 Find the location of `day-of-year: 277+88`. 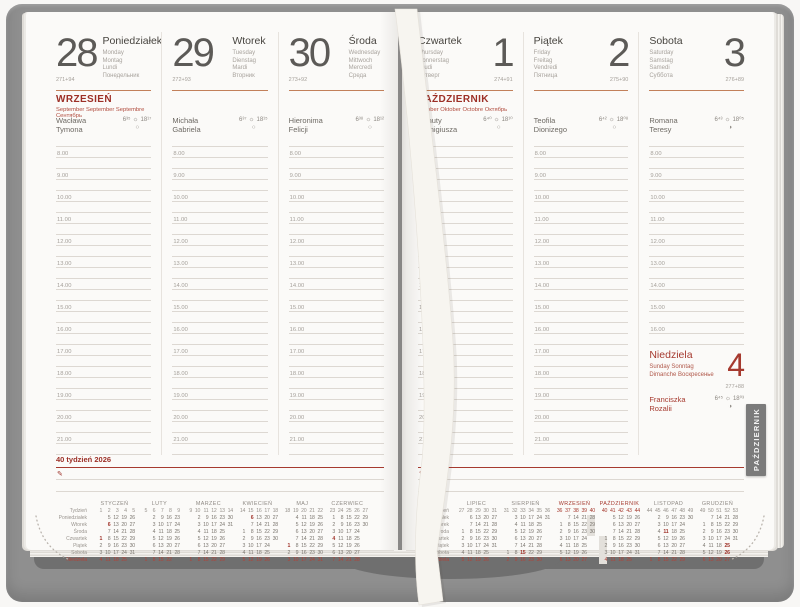

day-of-year: 277+88 is located at coordinates (735, 387).